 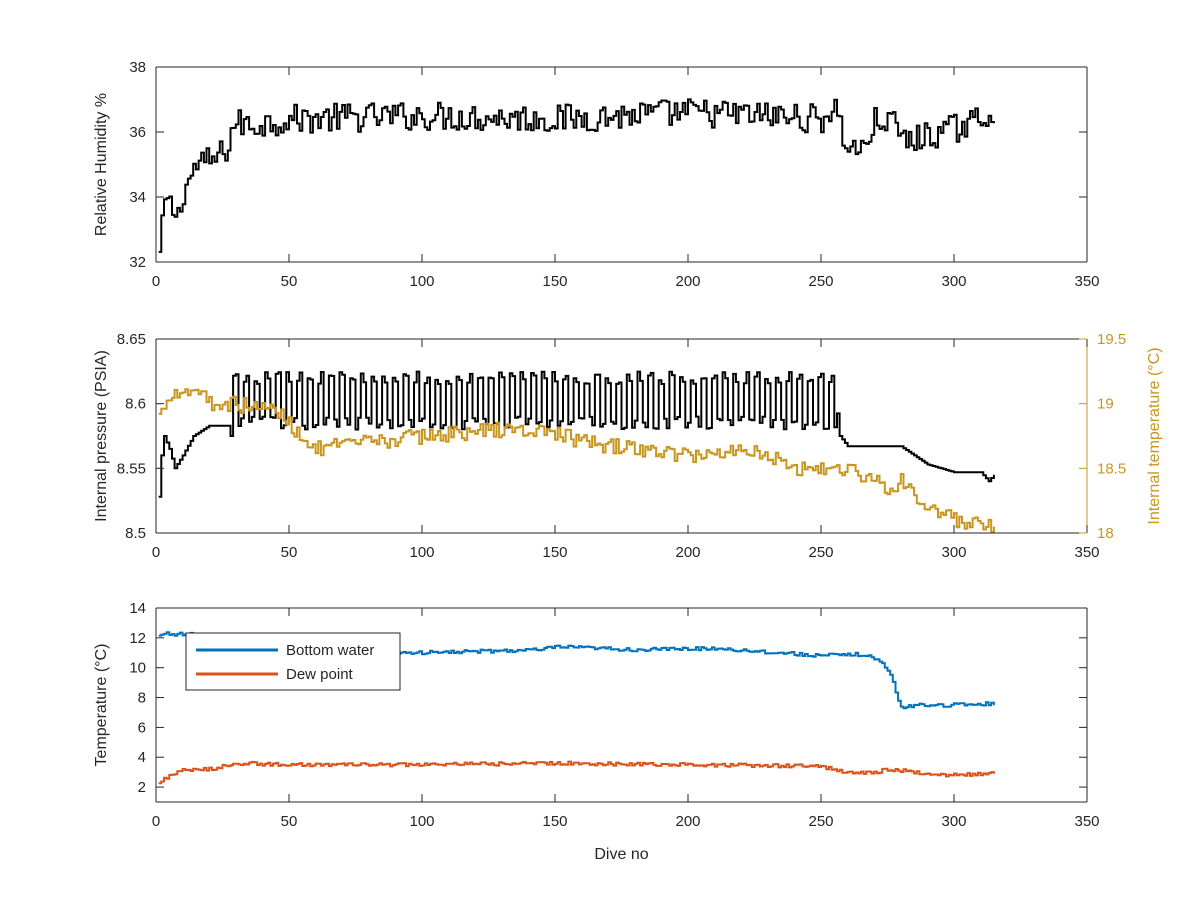 What do you see at coordinates (137, 608) in the screenshot?
I see `y-tick-label: 14` at bounding box center [137, 608].